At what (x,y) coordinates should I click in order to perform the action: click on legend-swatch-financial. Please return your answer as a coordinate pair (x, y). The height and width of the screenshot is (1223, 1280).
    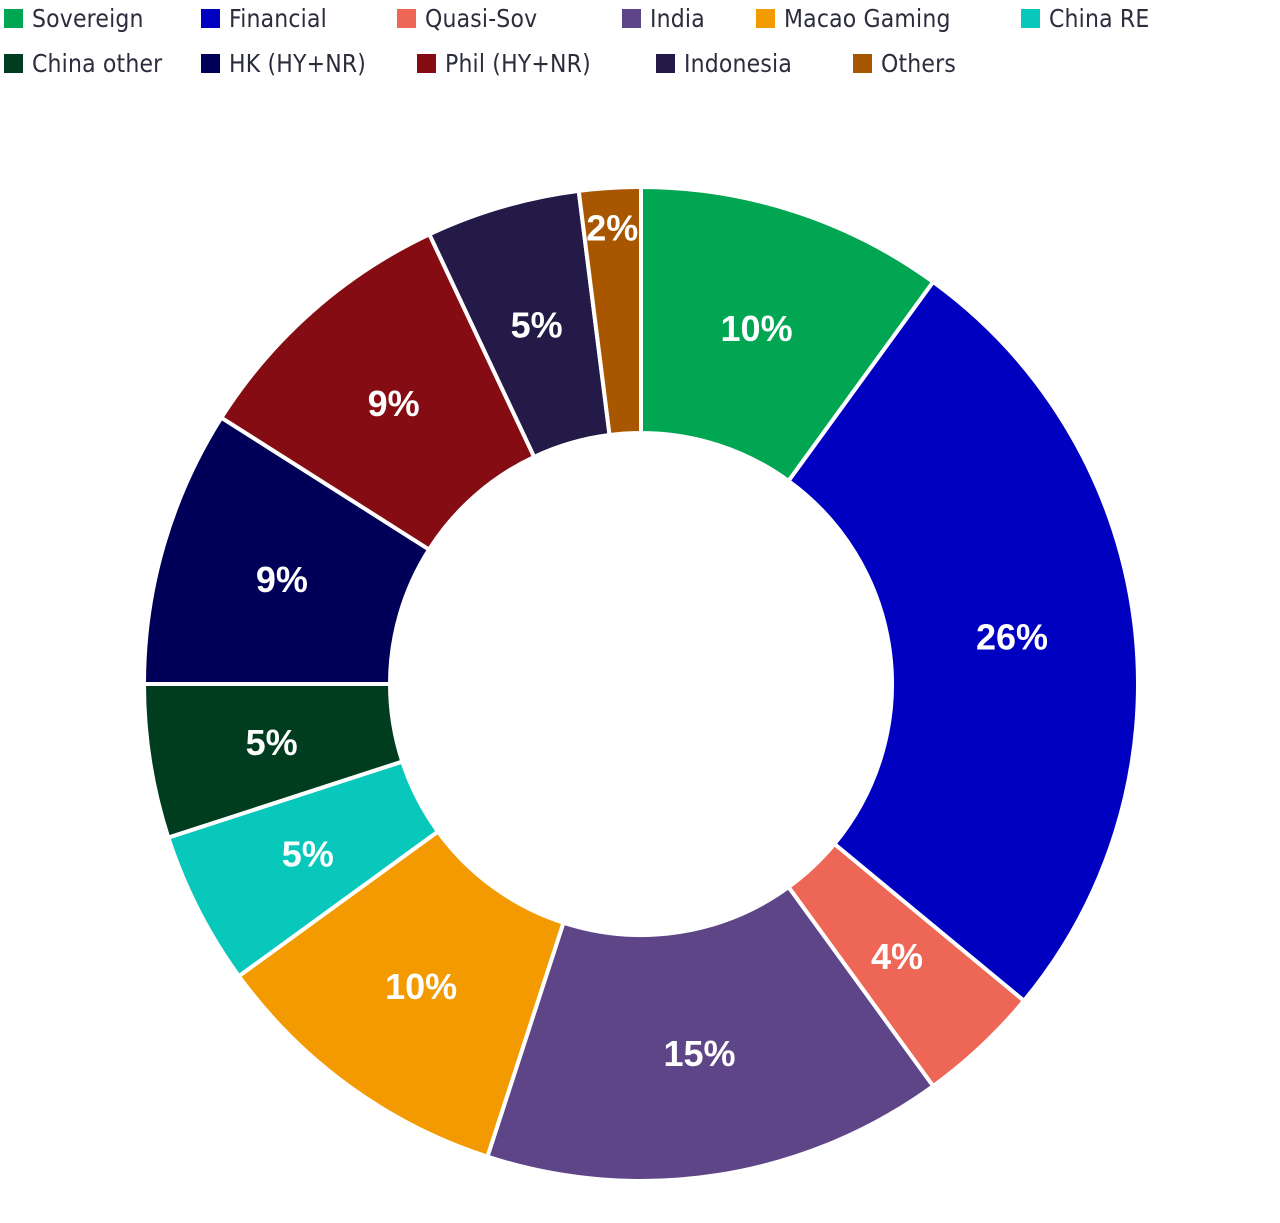
    Looking at the image, I should click on (210, 18).